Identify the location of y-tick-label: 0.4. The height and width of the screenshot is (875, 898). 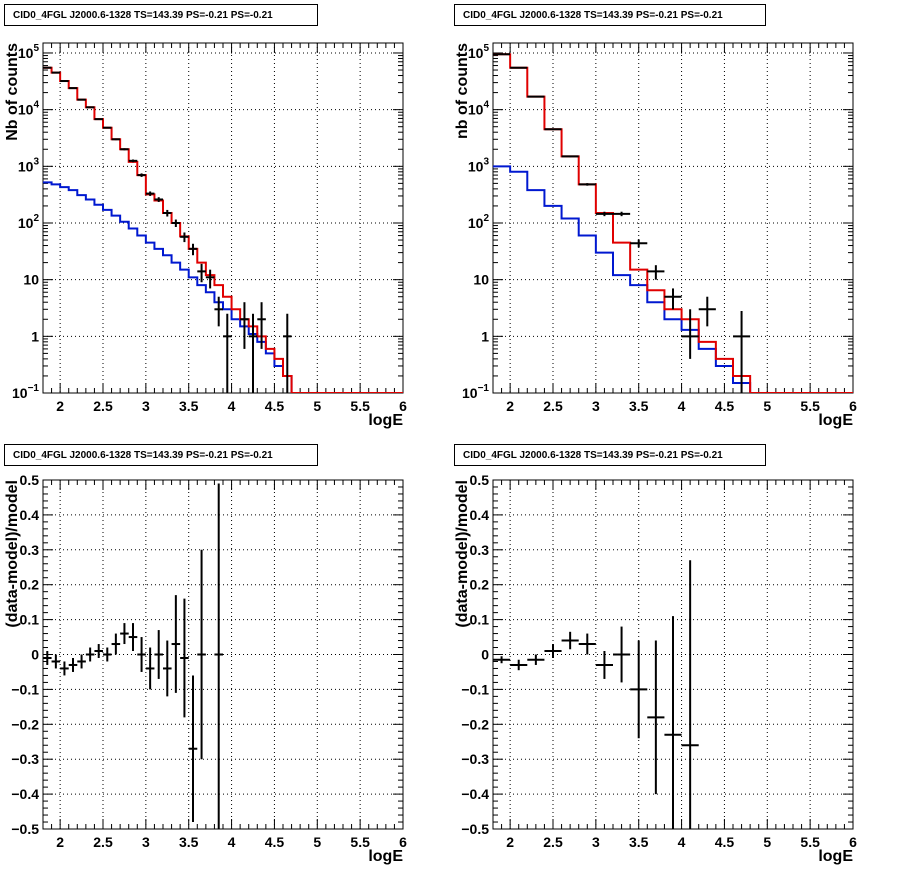
(30, 515).